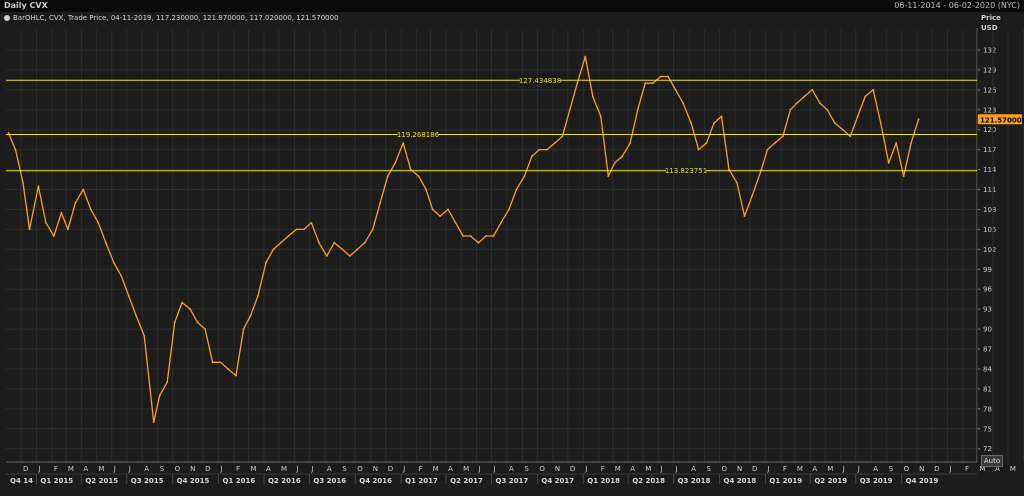 The image size is (1024, 496). I want to click on chart-title: Daily CVX, so click(26, 5).